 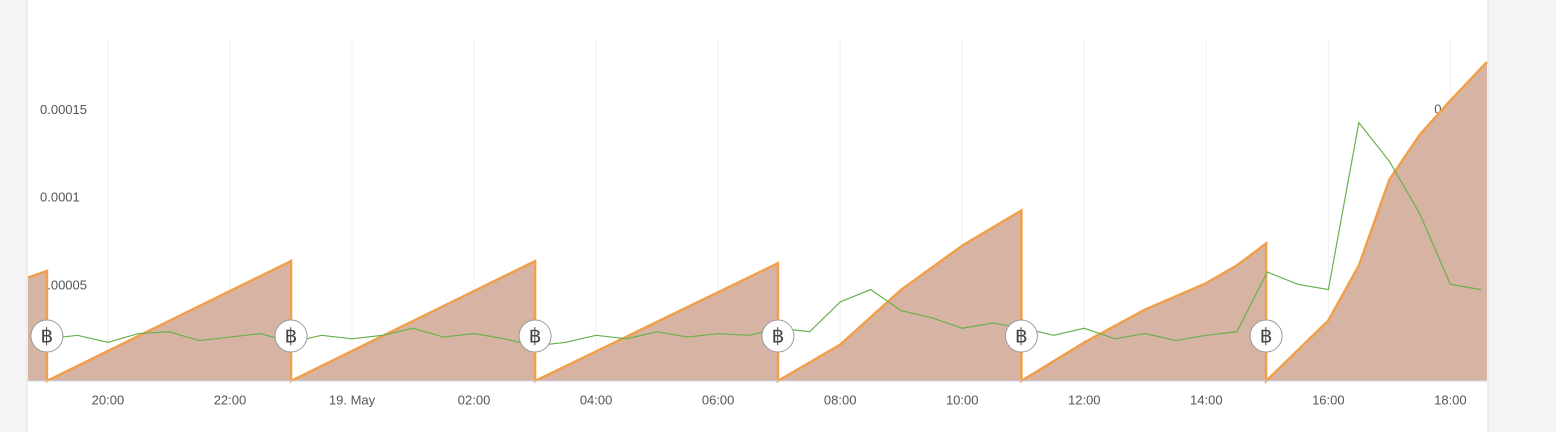 What do you see at coordinates (108, 399) in the screenshot?
I see `x-tick-label: 20:00` at bounding box center [108, 399].